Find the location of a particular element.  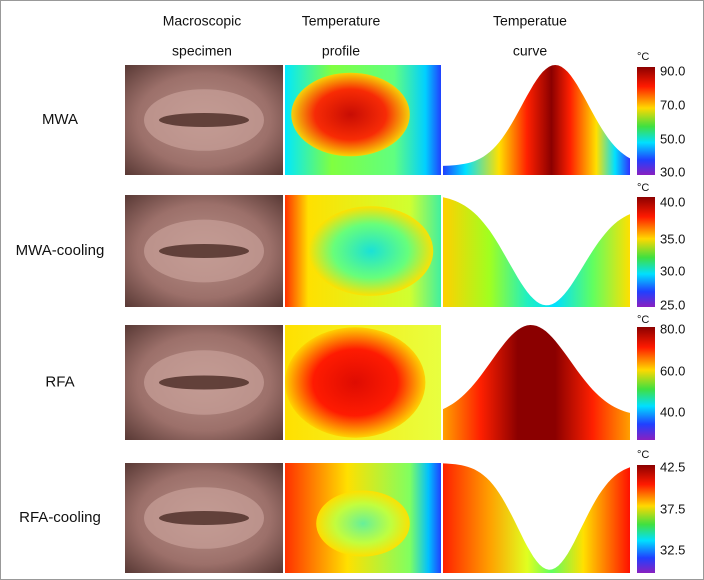

colorbar-tick: 80.0 is located at coordinates (672, 328).